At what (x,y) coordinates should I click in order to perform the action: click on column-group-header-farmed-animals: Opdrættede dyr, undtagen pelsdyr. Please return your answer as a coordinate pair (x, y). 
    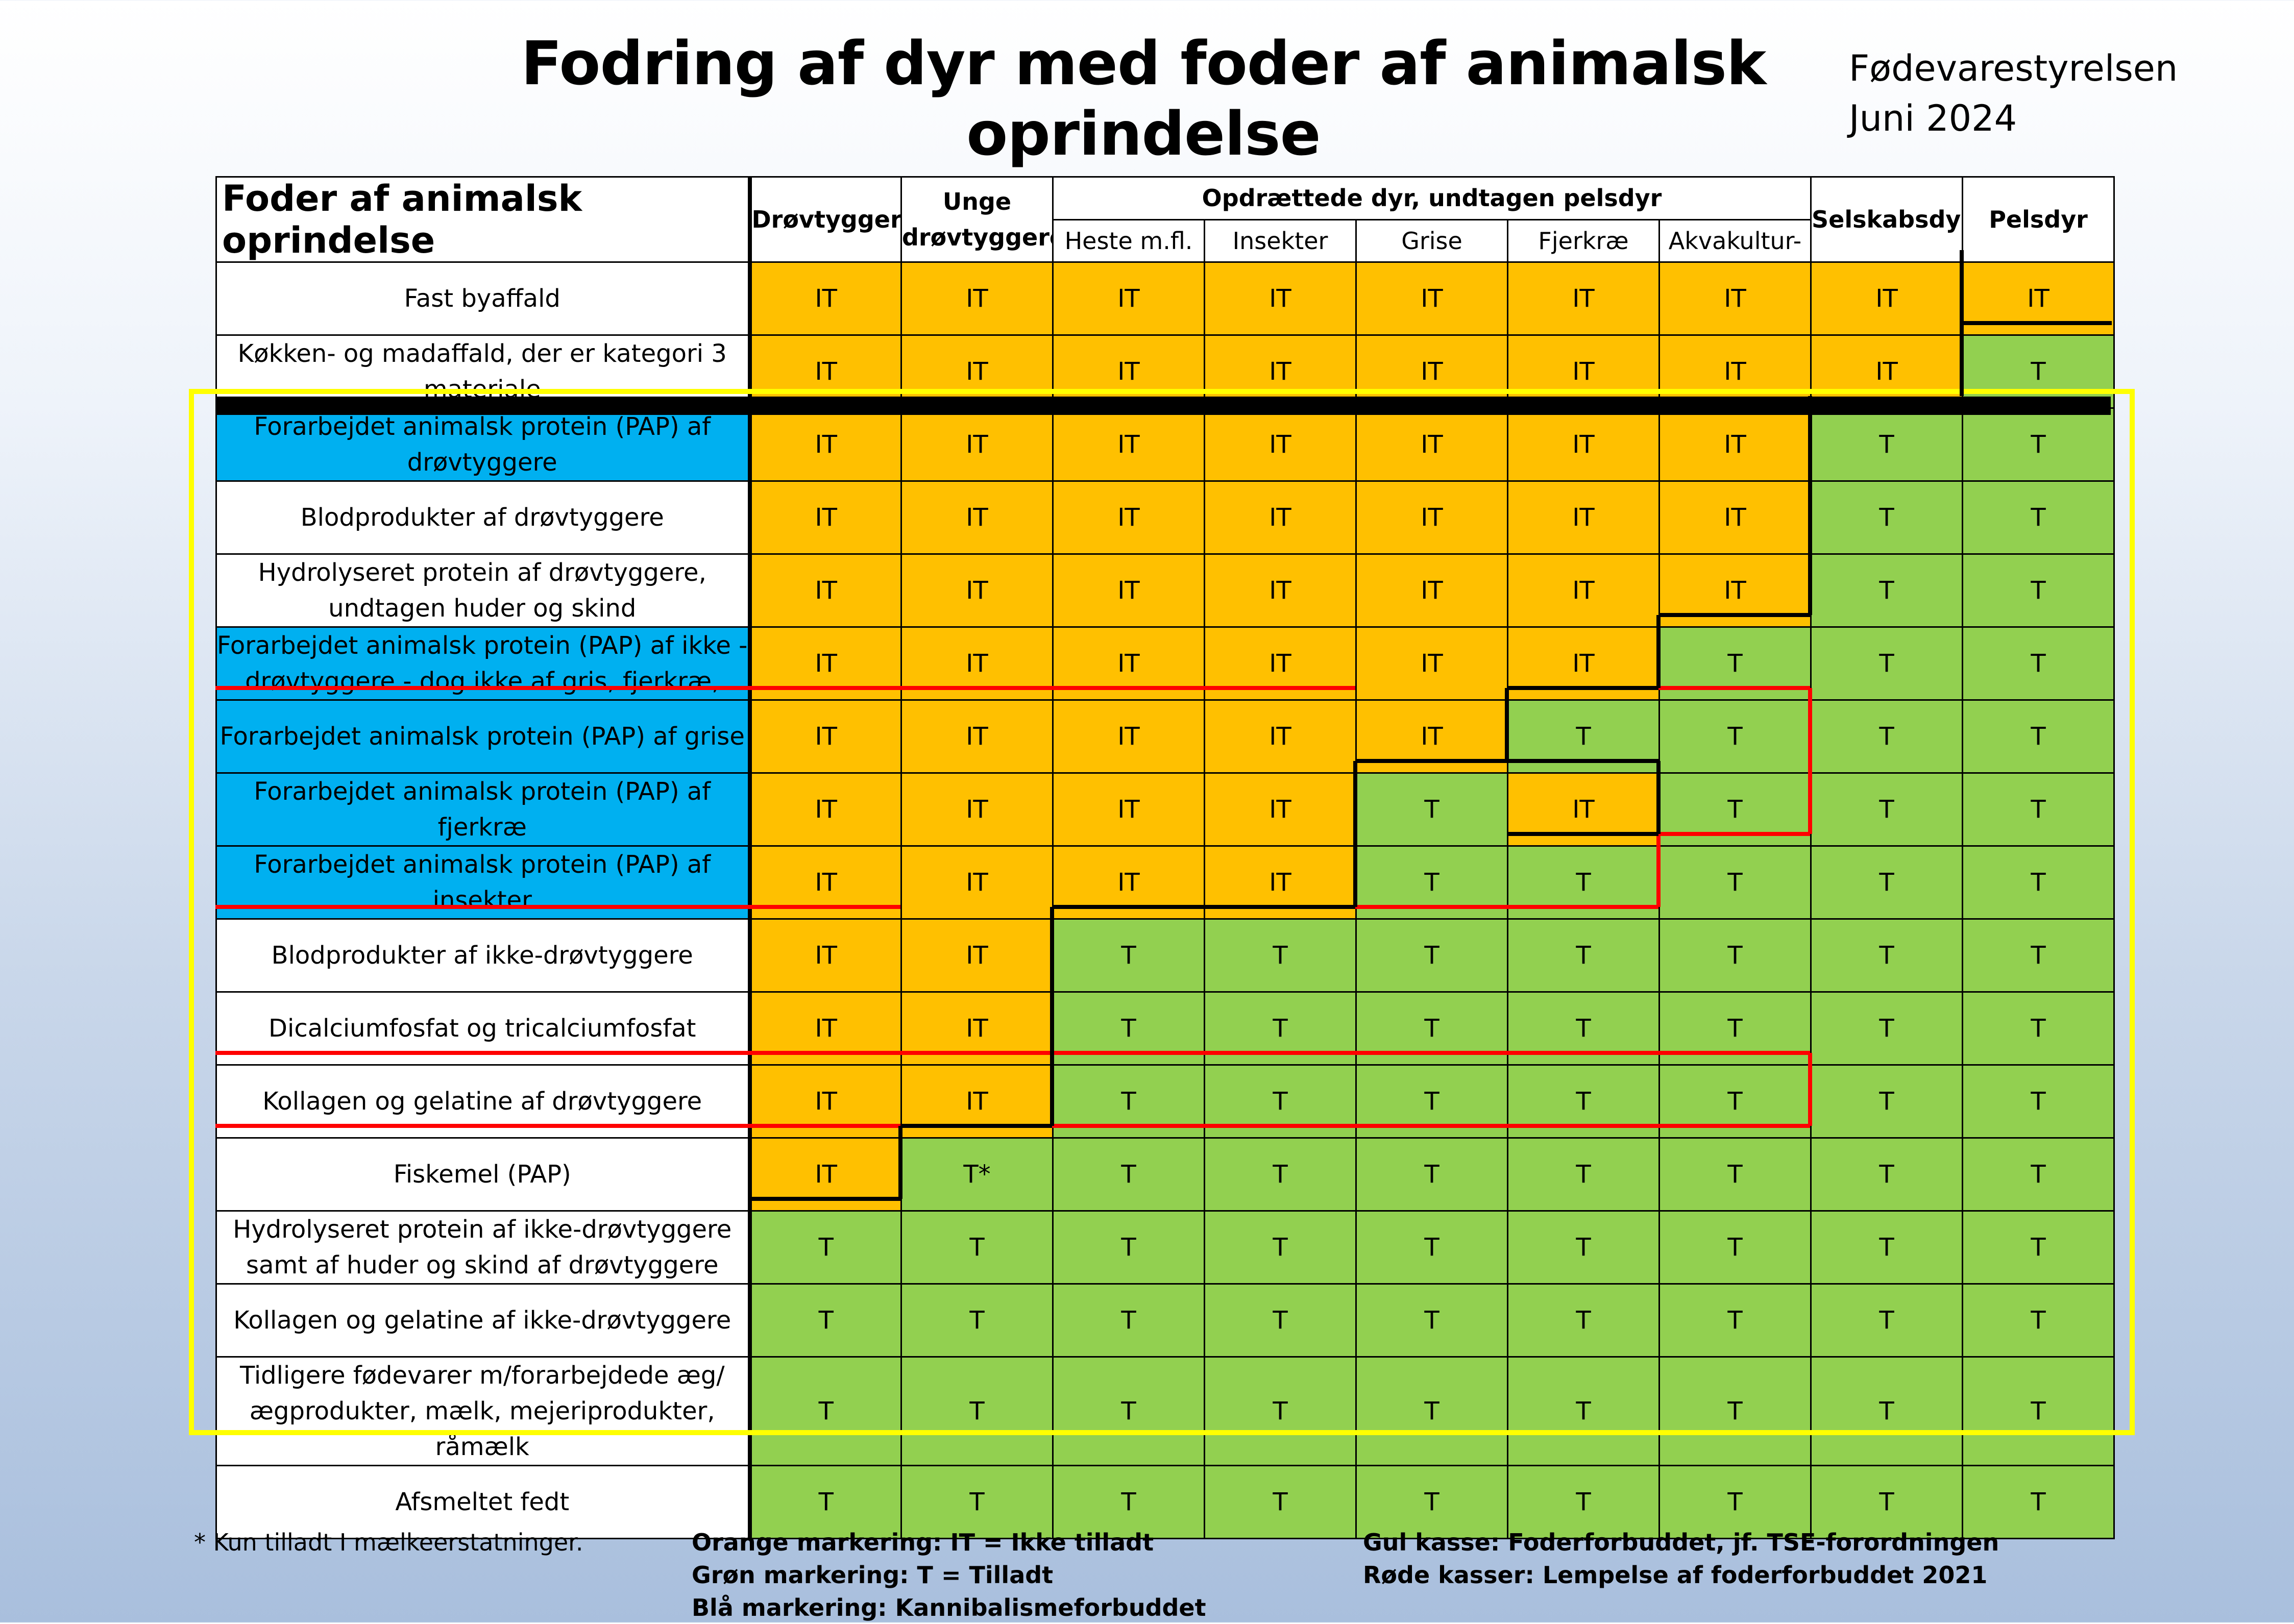
    Looking at the image, I should click on (1432, 198).